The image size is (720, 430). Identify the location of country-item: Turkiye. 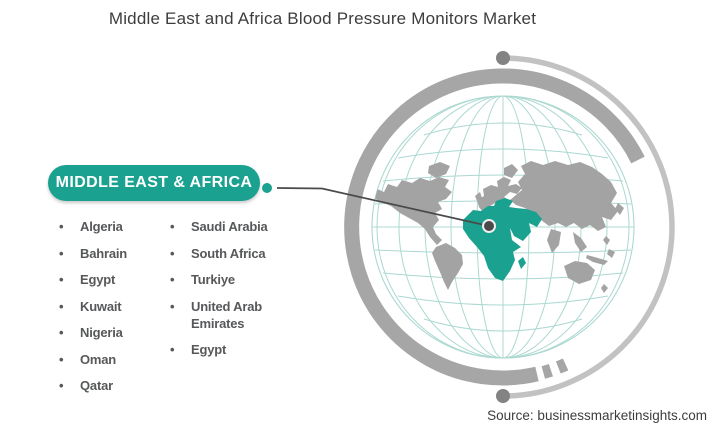
(218, 279).